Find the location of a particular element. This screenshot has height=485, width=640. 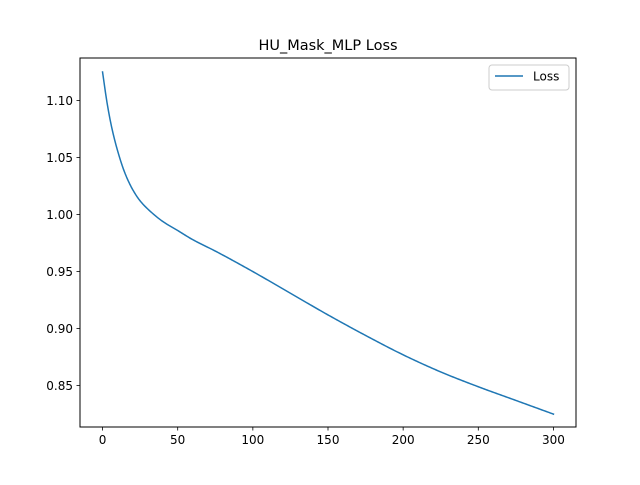

y-tick-label: 1.05 is located at coordinates (59, 158).